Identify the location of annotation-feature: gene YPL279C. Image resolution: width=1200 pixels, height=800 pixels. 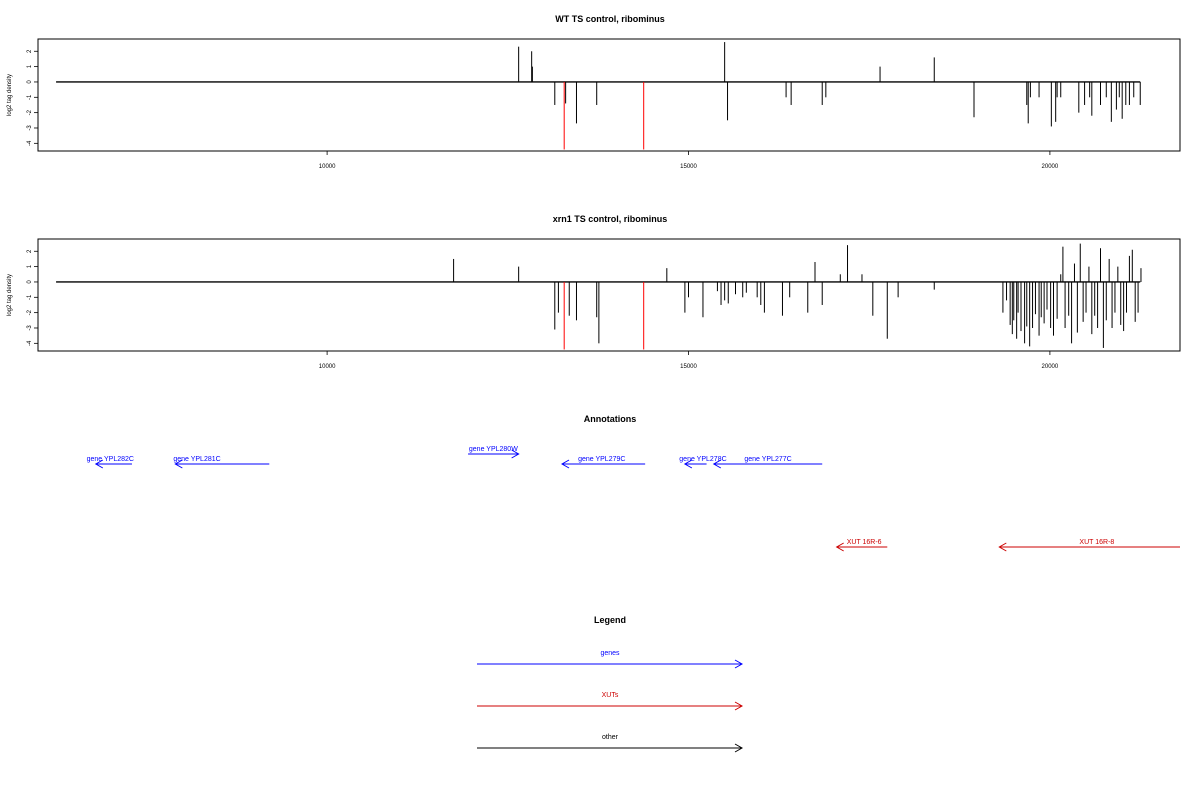
(603, 462).